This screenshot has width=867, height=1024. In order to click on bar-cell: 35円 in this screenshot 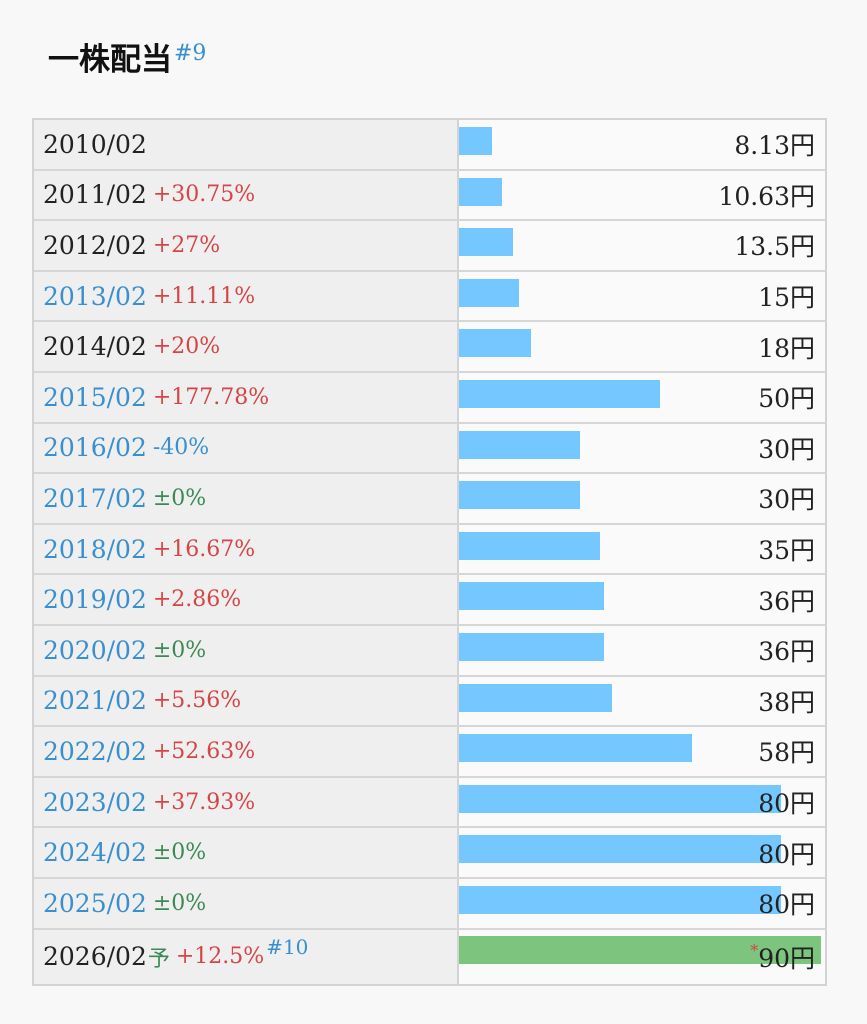, I will do `click(642, 549)`.